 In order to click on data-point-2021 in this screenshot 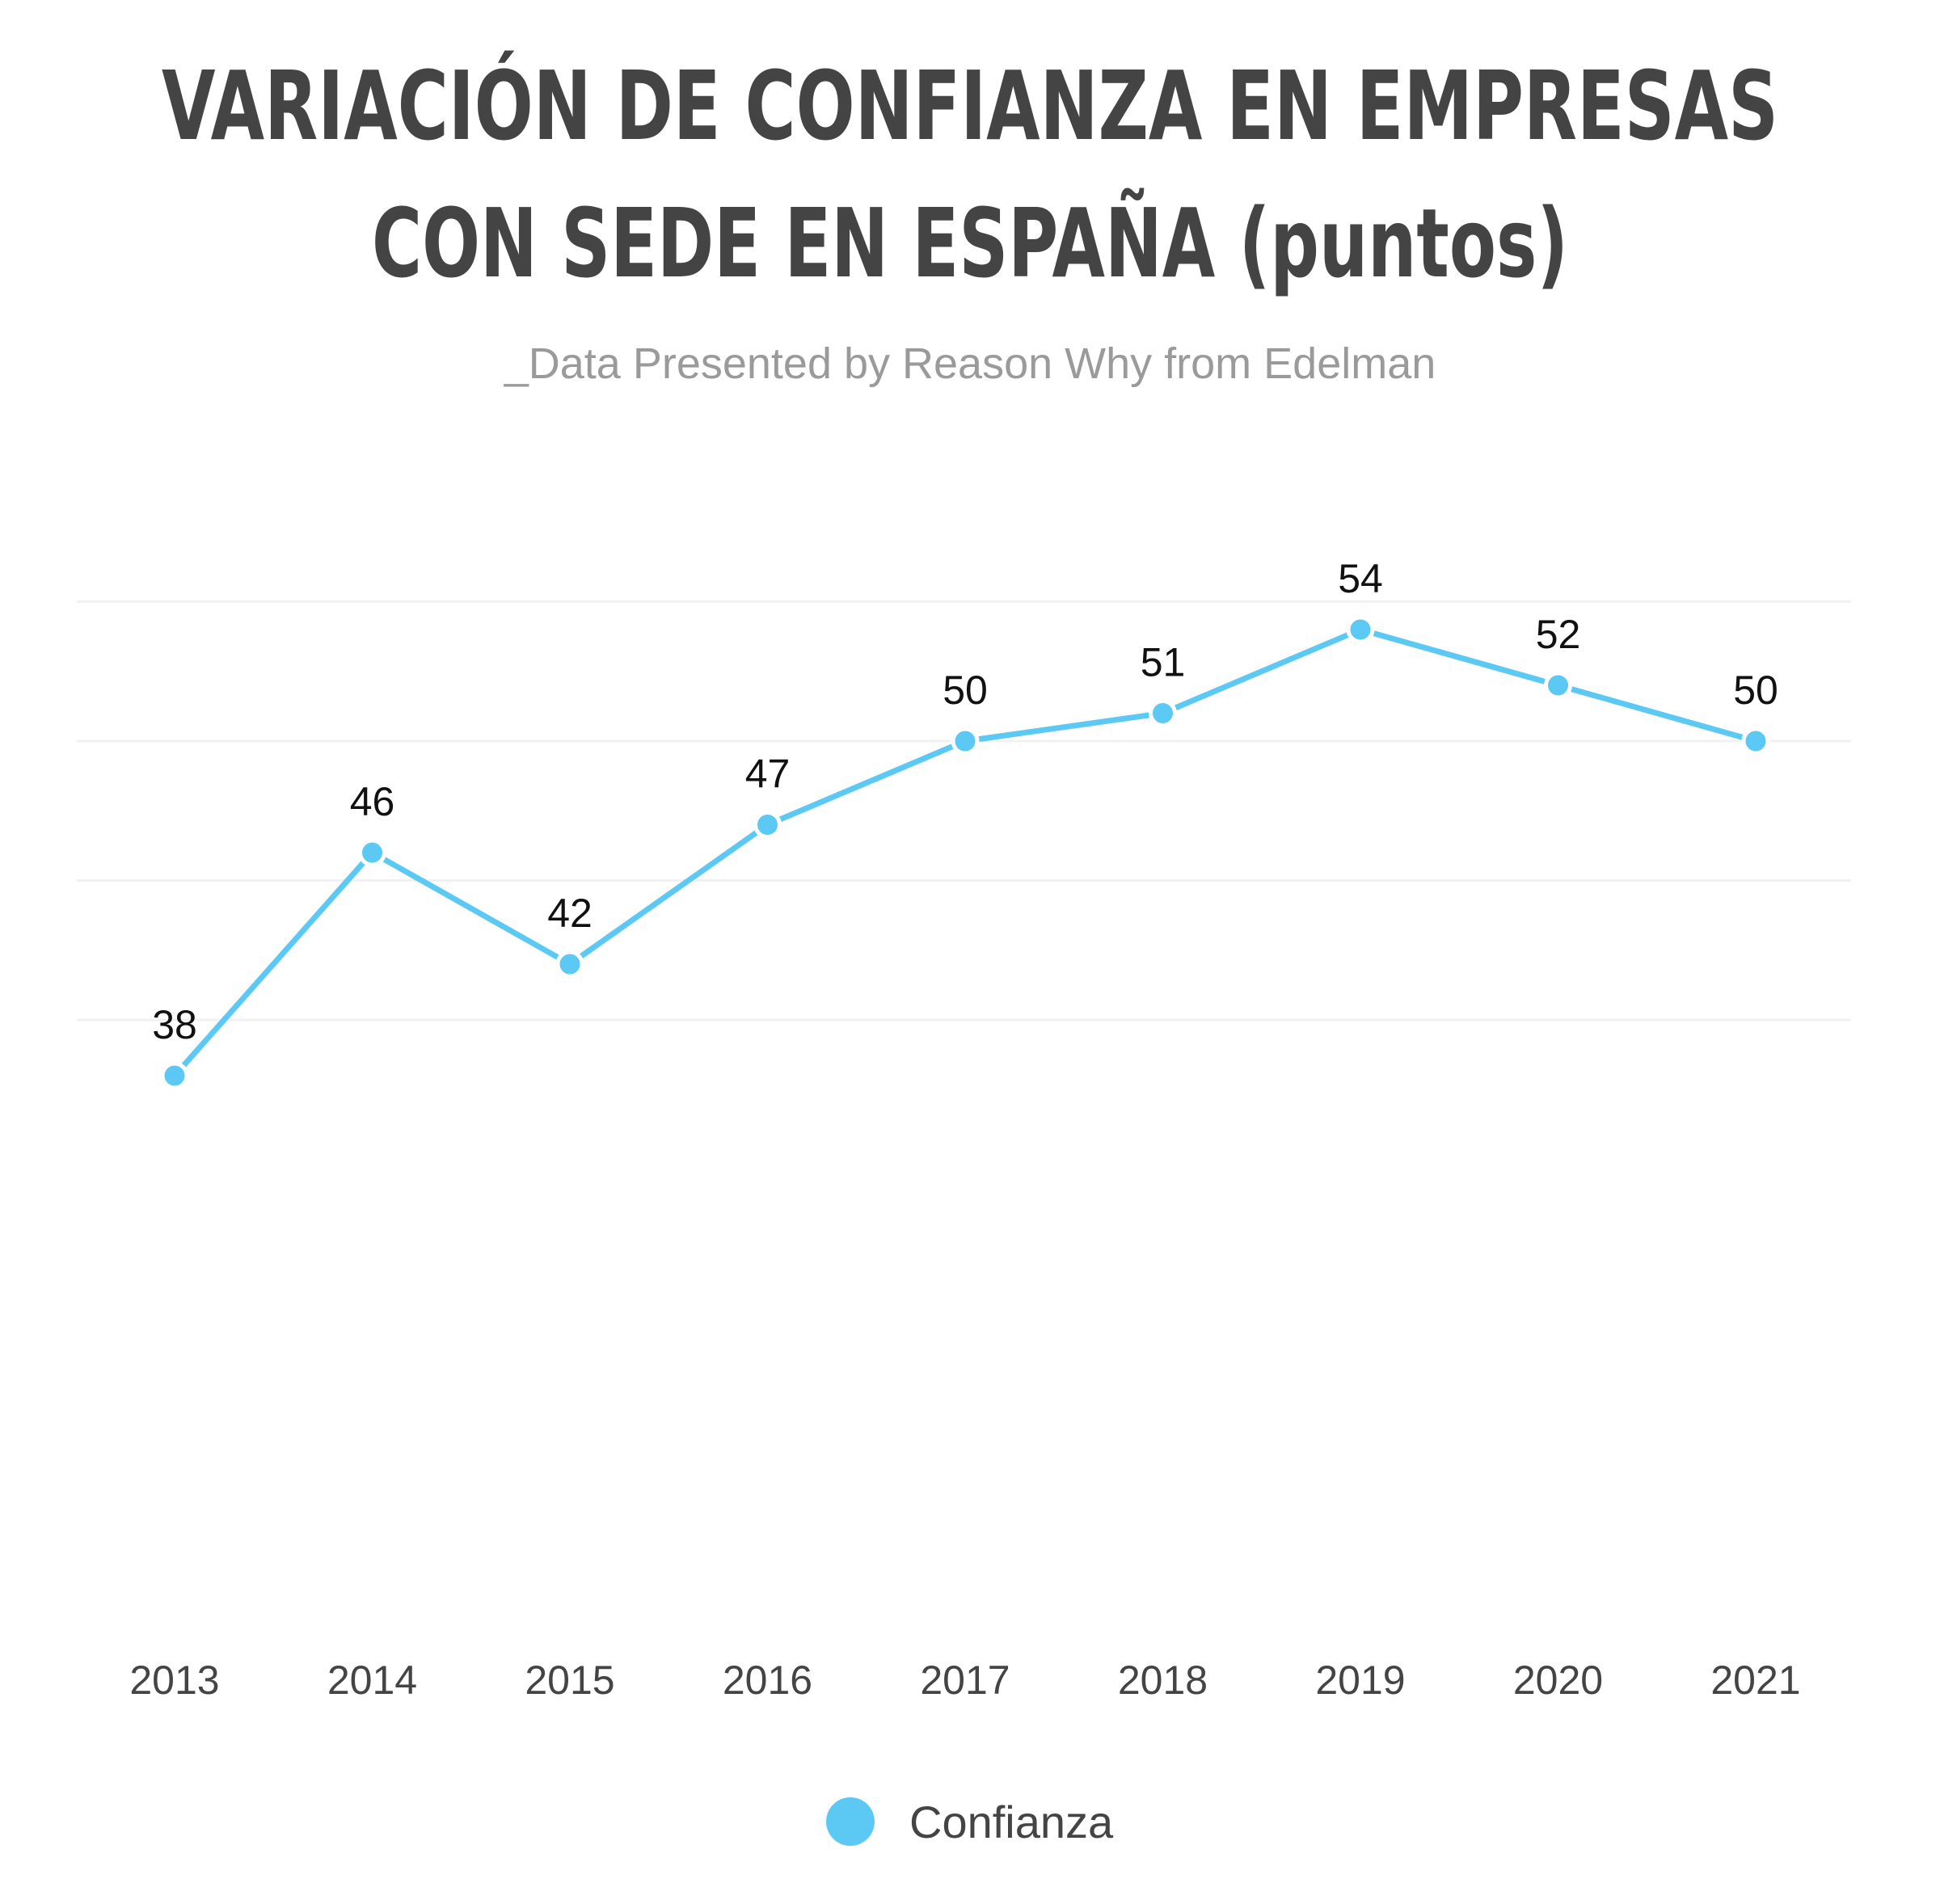, I will do `click(1755, 741)`.